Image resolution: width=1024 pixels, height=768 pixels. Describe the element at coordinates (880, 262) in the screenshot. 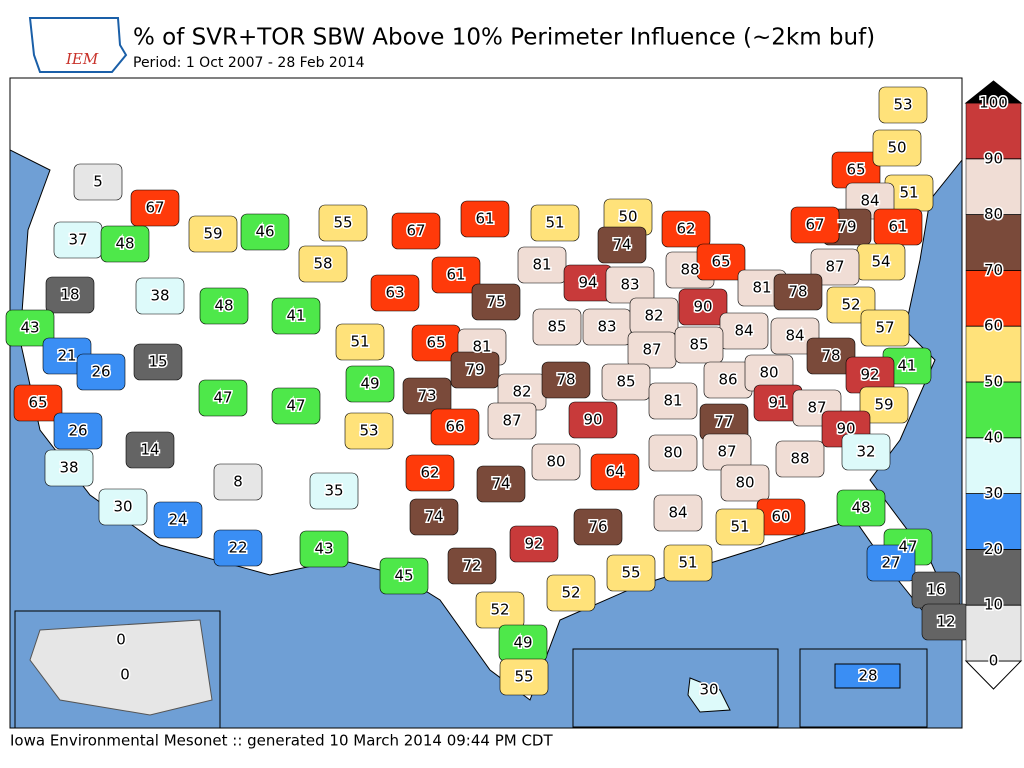

I see `region-label: 54` at that location.